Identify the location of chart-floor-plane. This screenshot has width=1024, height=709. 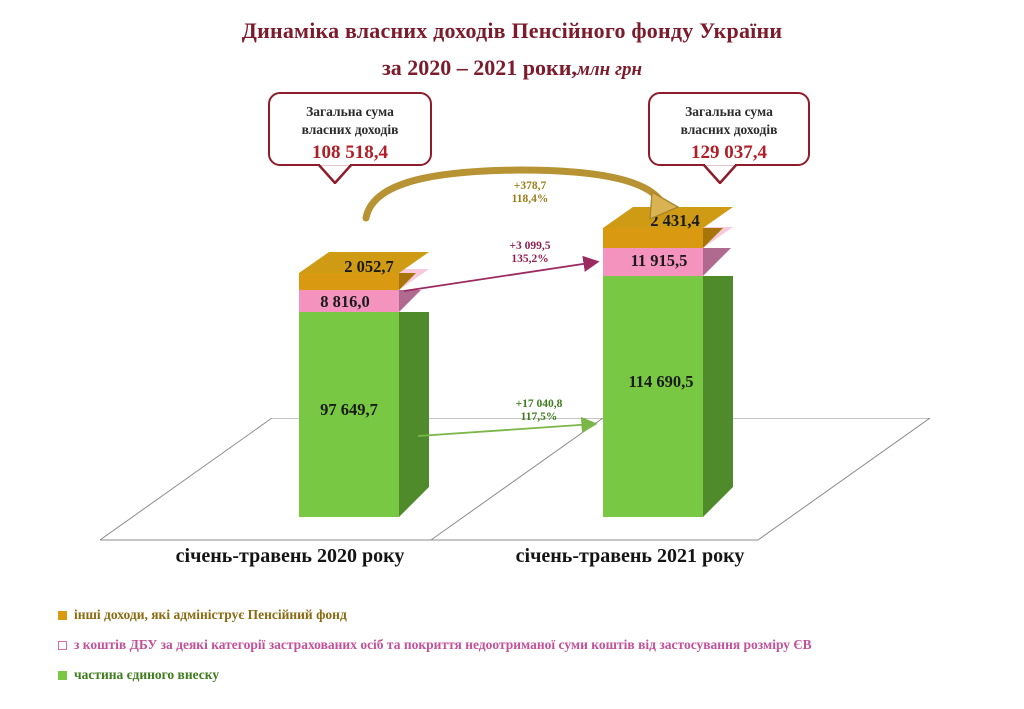
(515, 479).